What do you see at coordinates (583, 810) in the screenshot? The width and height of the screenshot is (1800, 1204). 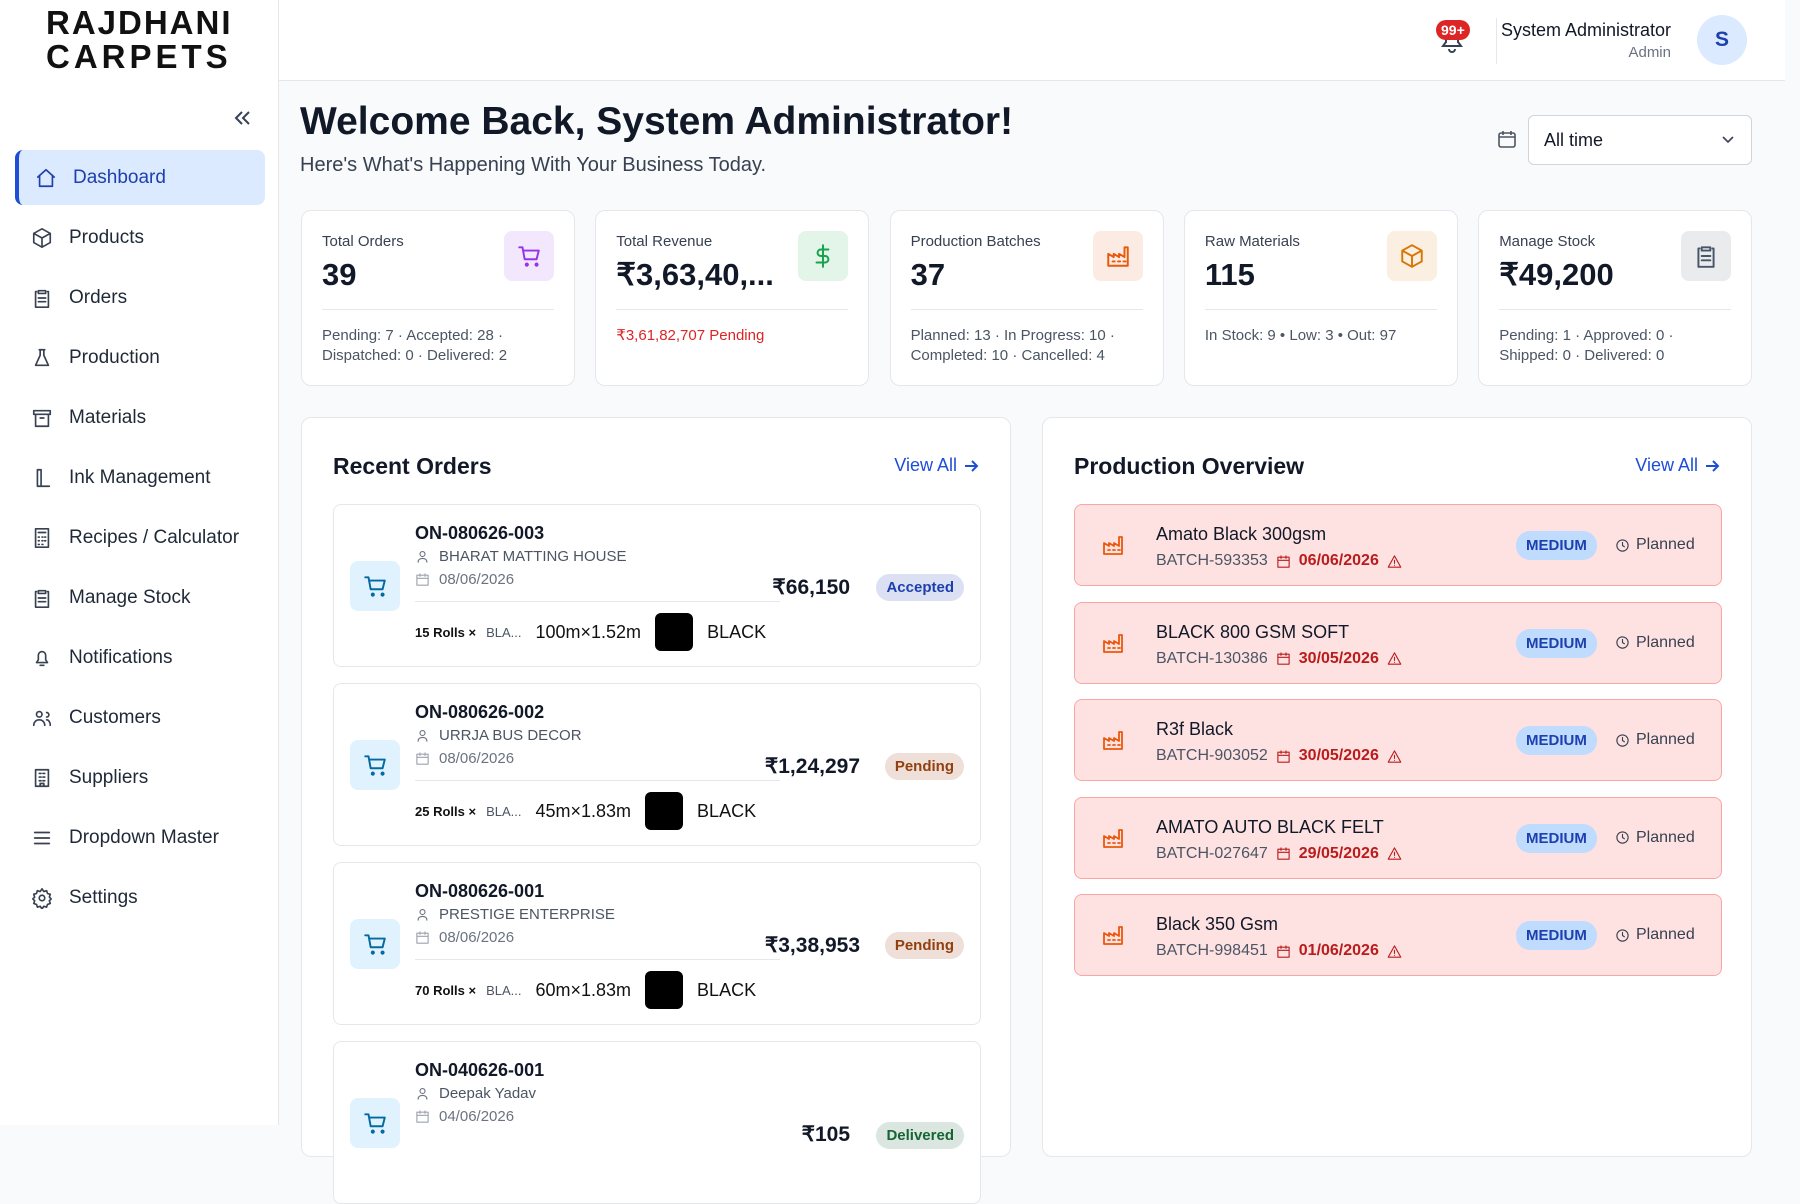 I see `size: 45m×1.83m` at bounding box center [583, 810].